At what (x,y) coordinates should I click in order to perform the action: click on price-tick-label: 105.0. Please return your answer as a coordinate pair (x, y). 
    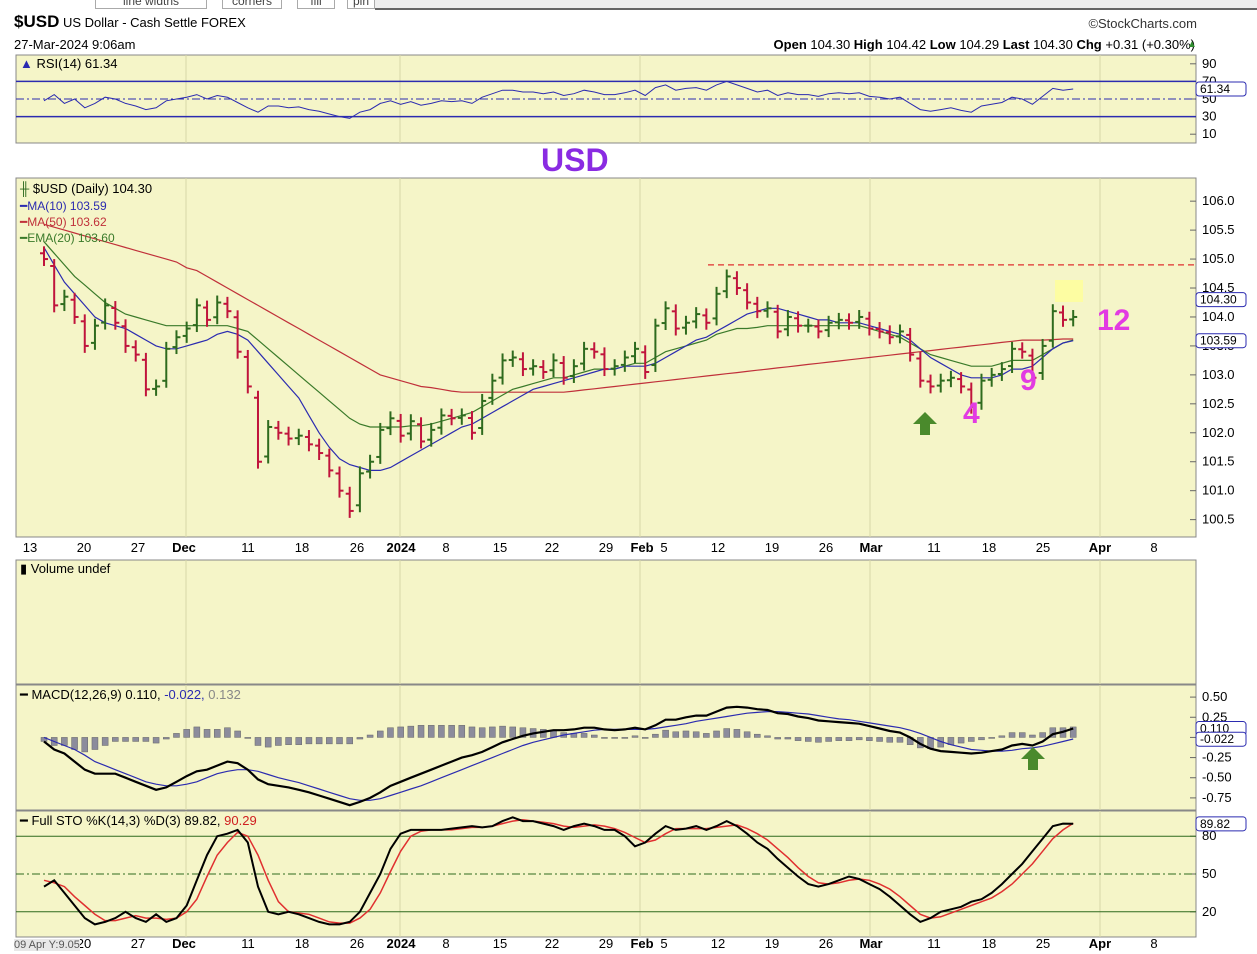
    Looking at the image, I should click on (1218, 258).